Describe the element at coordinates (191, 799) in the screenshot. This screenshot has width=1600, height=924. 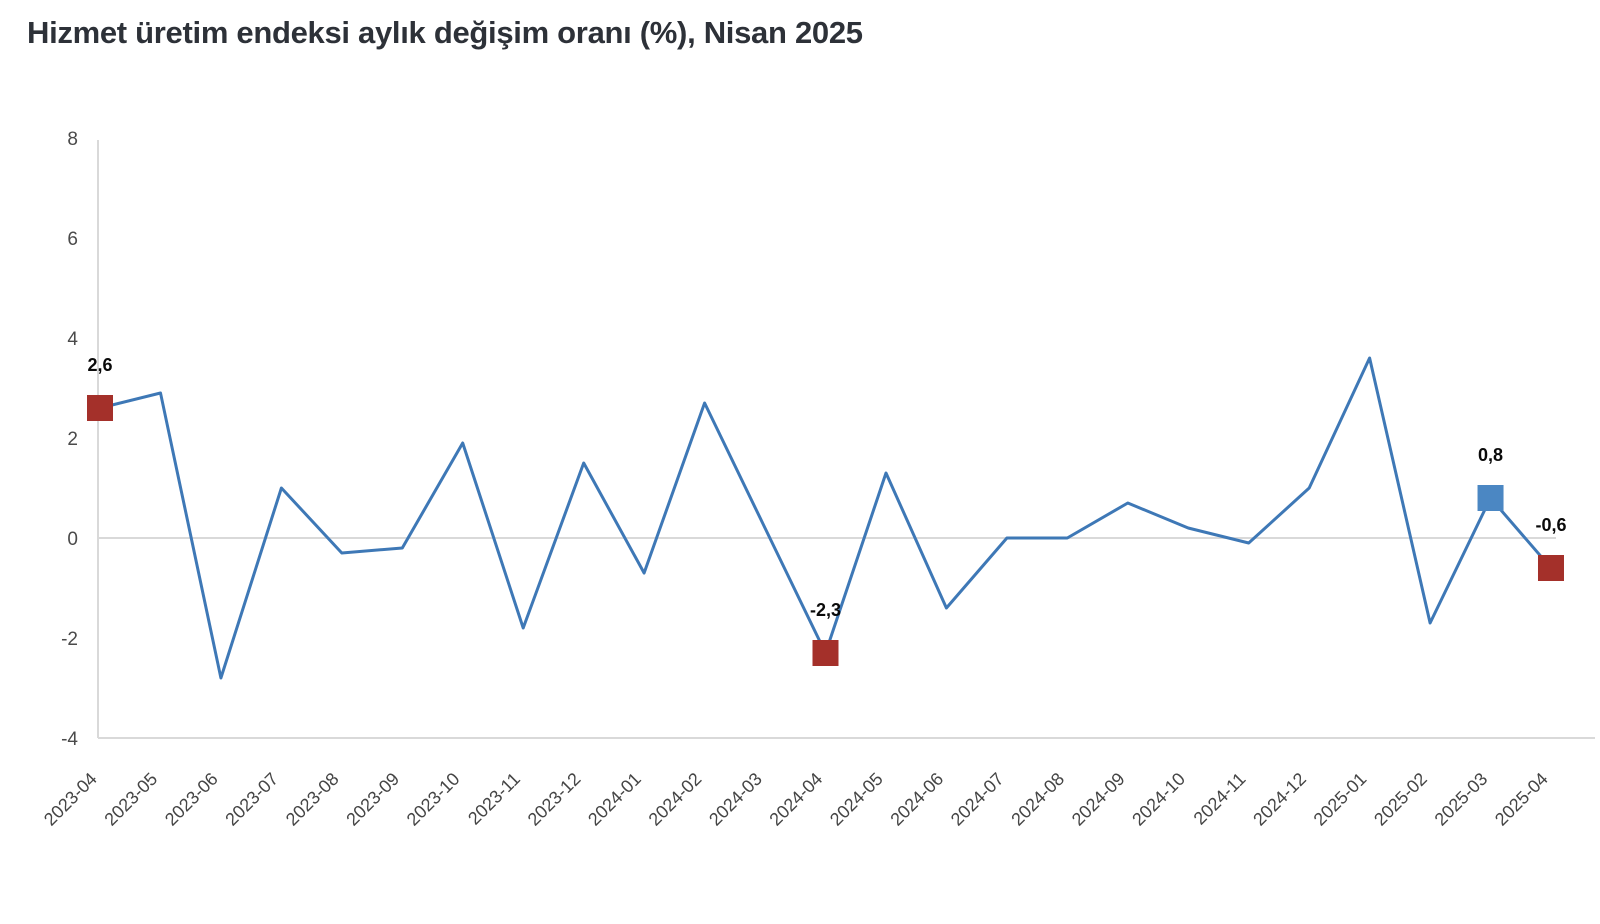
I see `x-axis-tick-label: 2023-06` at that location.